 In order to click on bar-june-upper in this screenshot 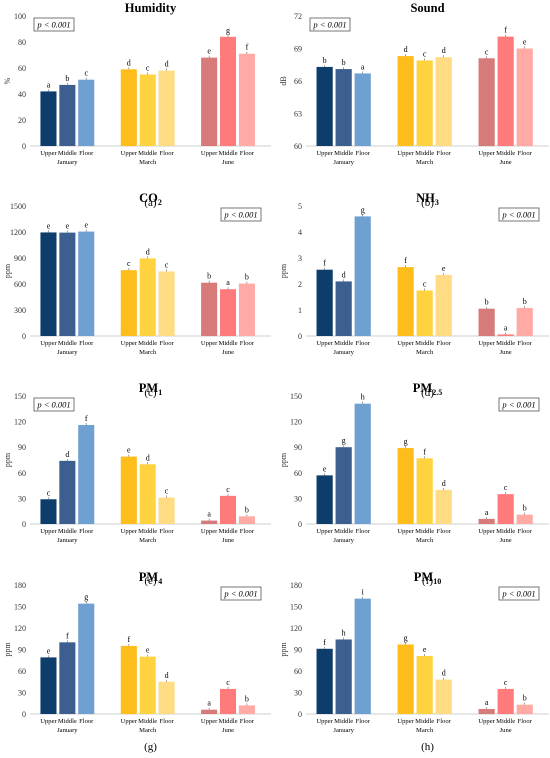, I will do `click(209, 309)`.